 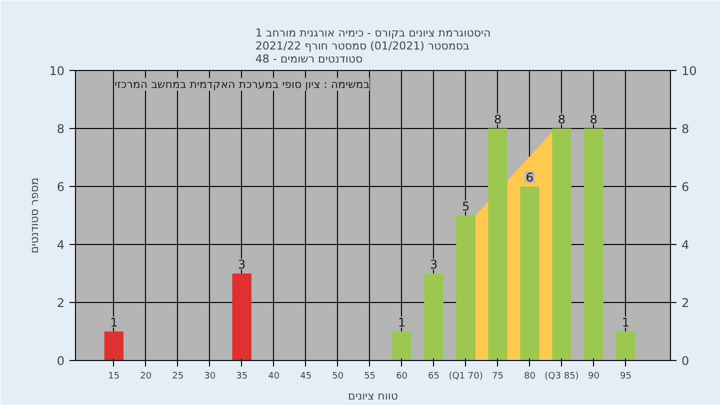 What do you see at coordinates (178, 377) in the screenshot?
I see `x-tick-label: 25` at bounding box center [178, 377].